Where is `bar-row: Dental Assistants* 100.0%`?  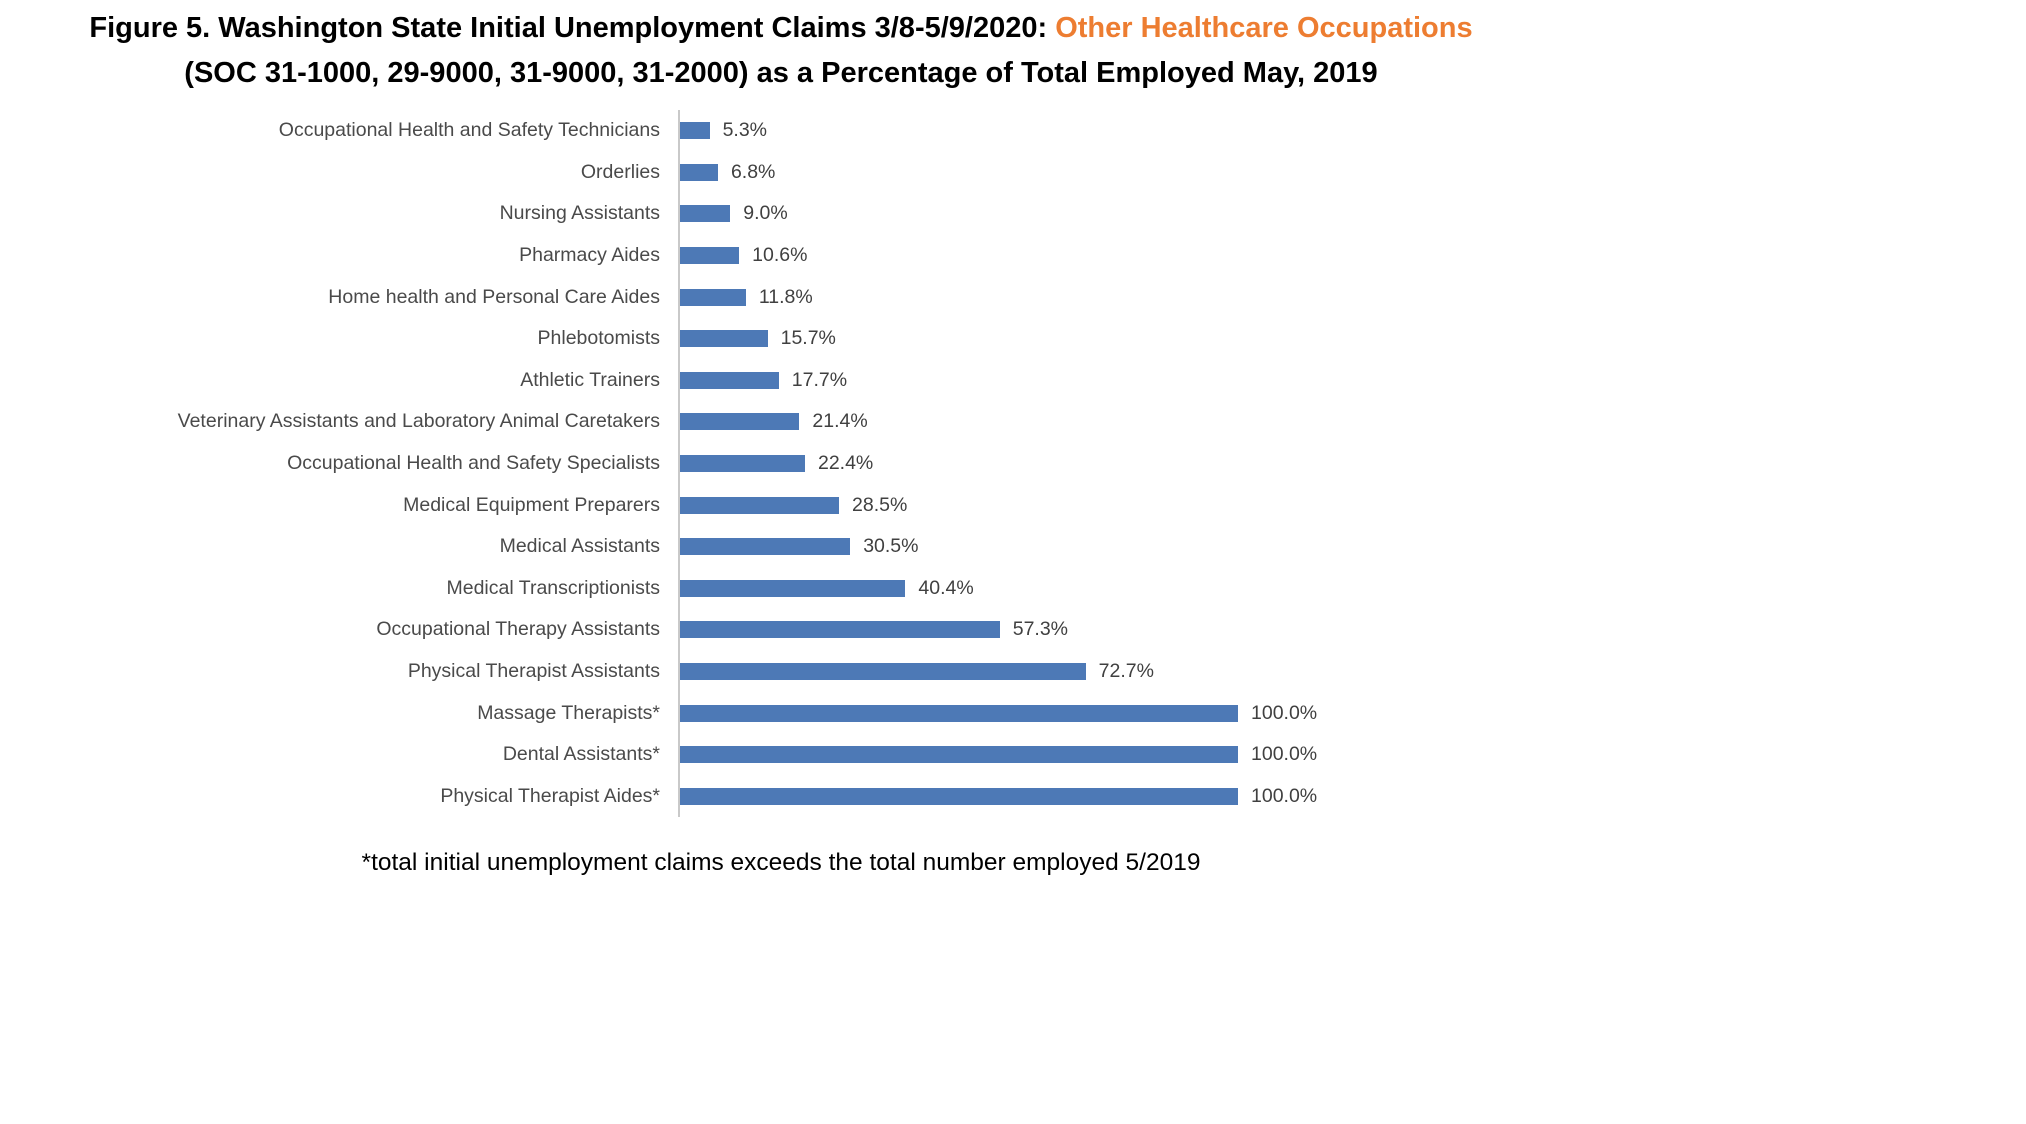
bar-row: Dental Assistants* 100.0% is located at coordinates (781, 754).